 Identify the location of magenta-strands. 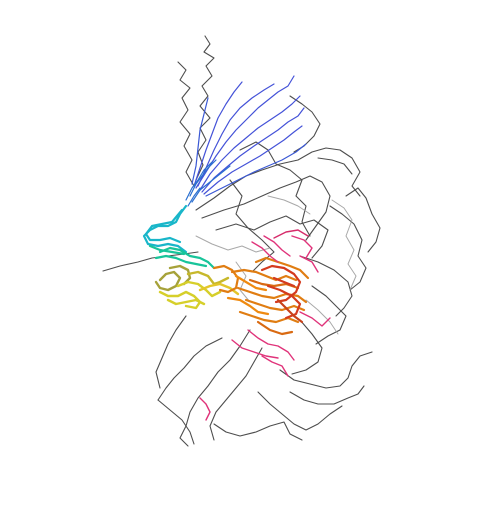
(265, 325).